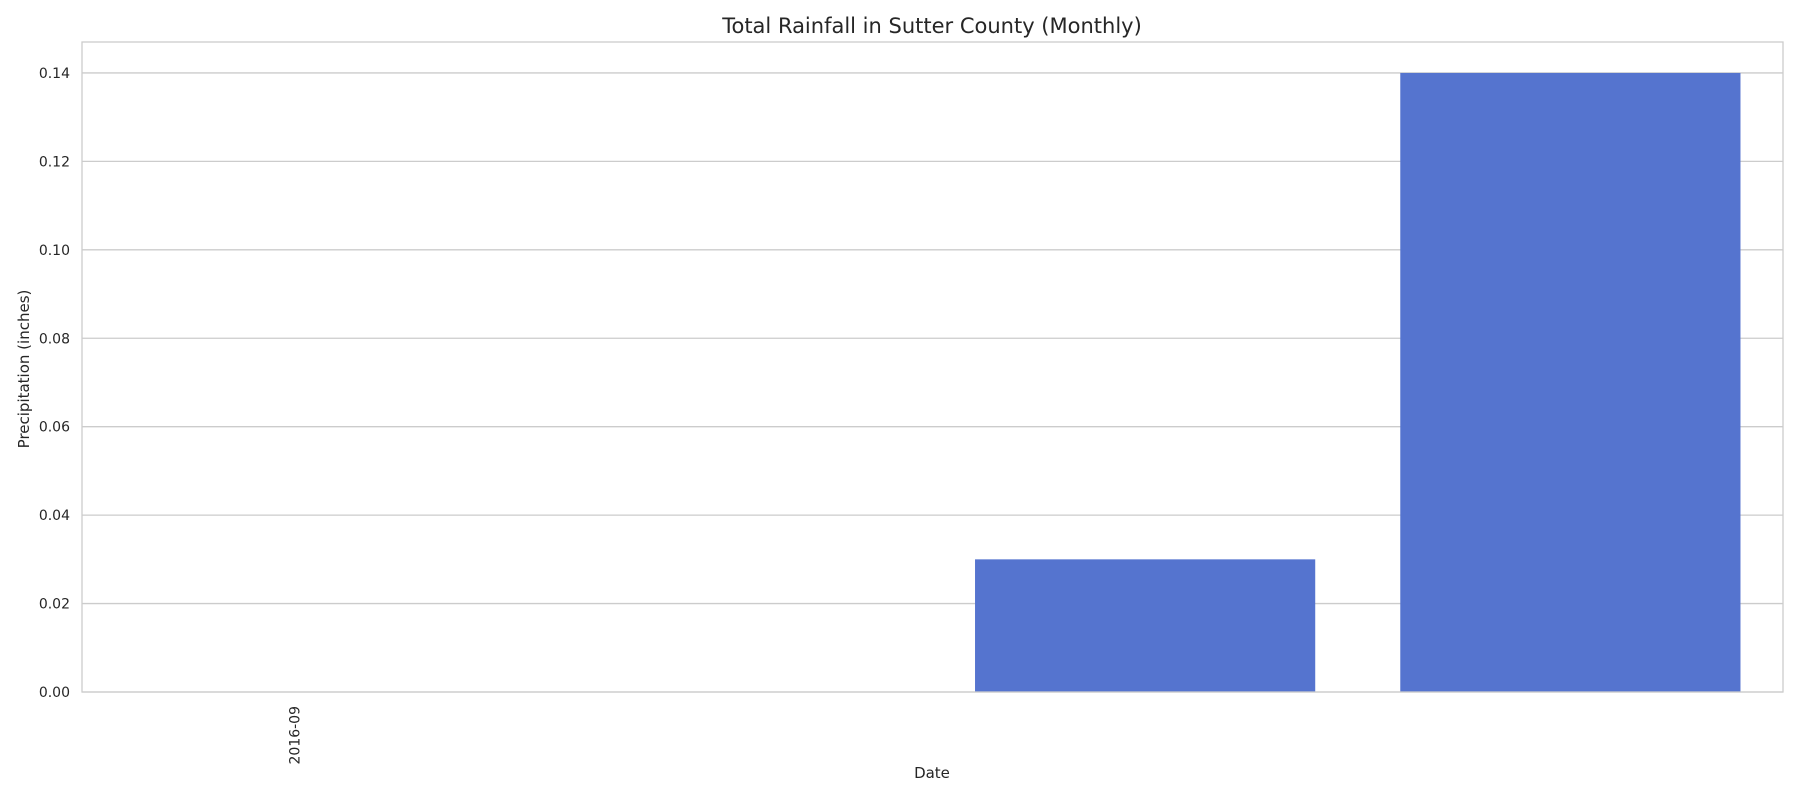  I want to click on x-tick-label: 2016-09, so click(296, 735).